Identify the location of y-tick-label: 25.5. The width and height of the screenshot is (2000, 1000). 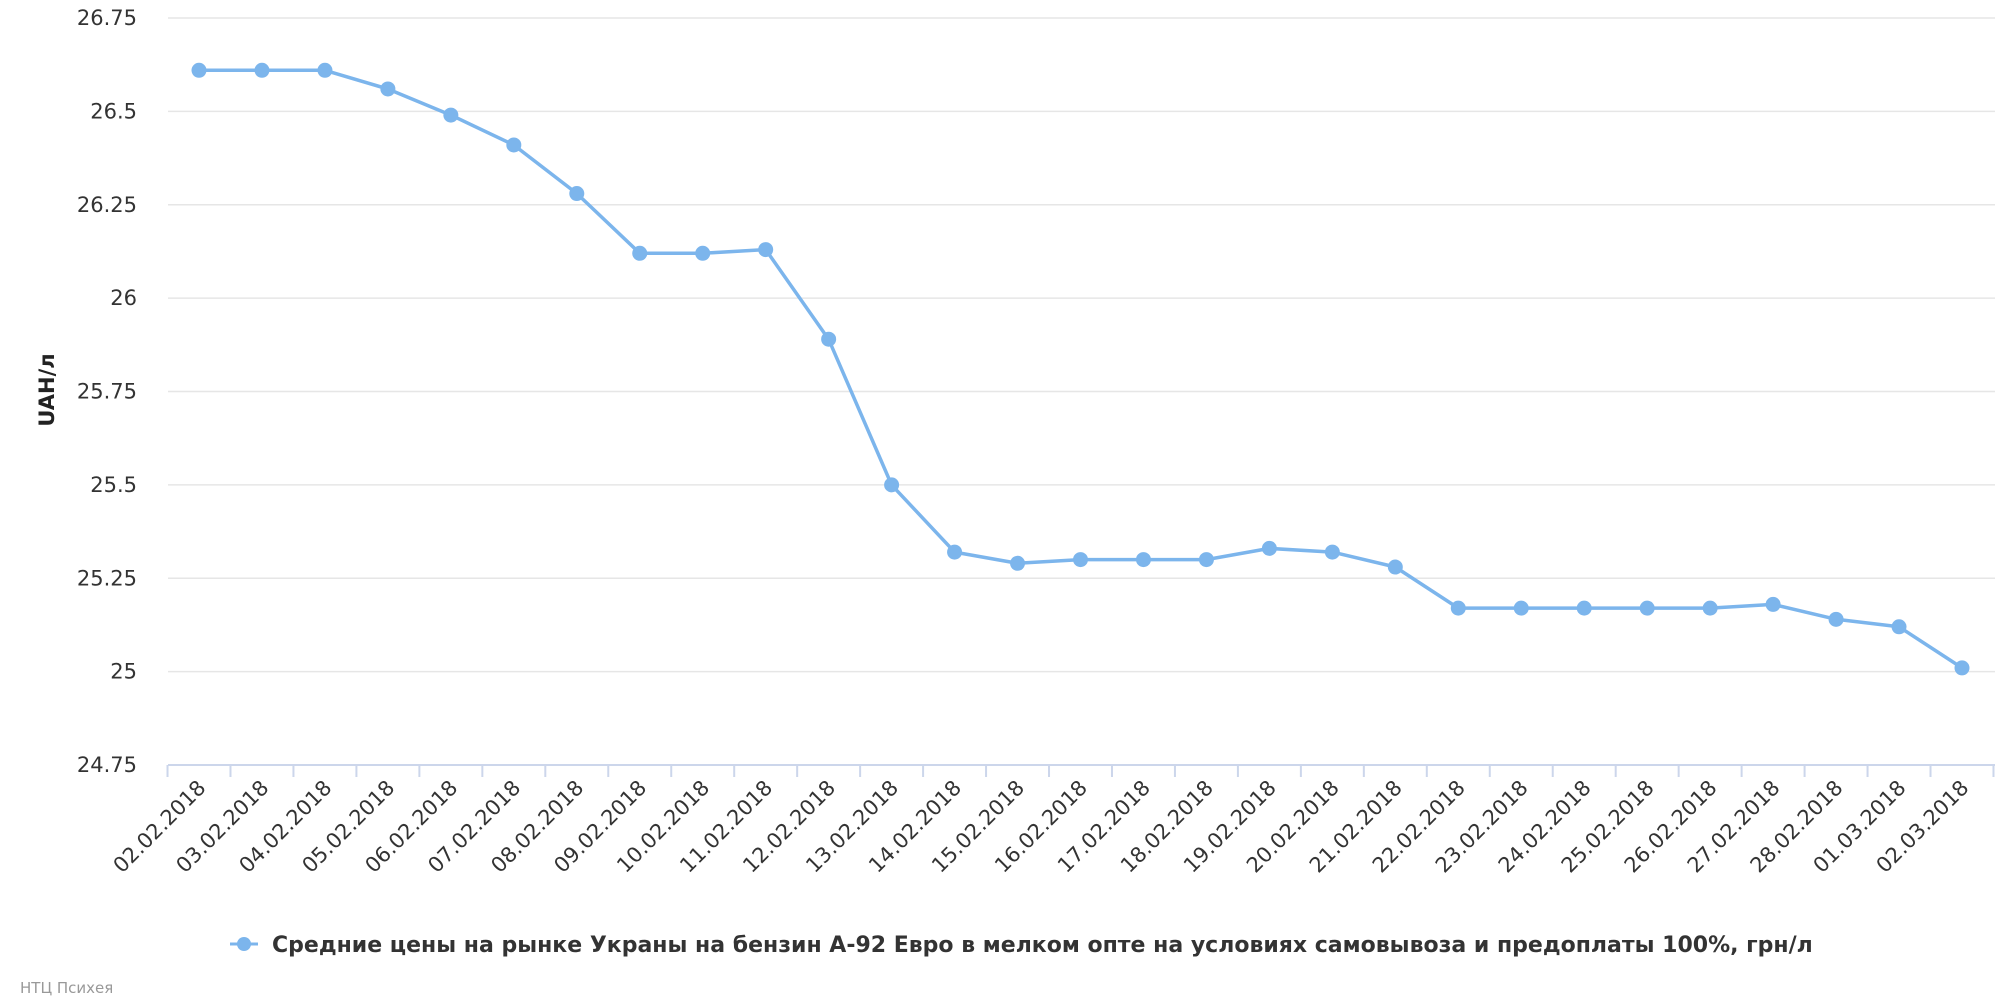
(113, 485).